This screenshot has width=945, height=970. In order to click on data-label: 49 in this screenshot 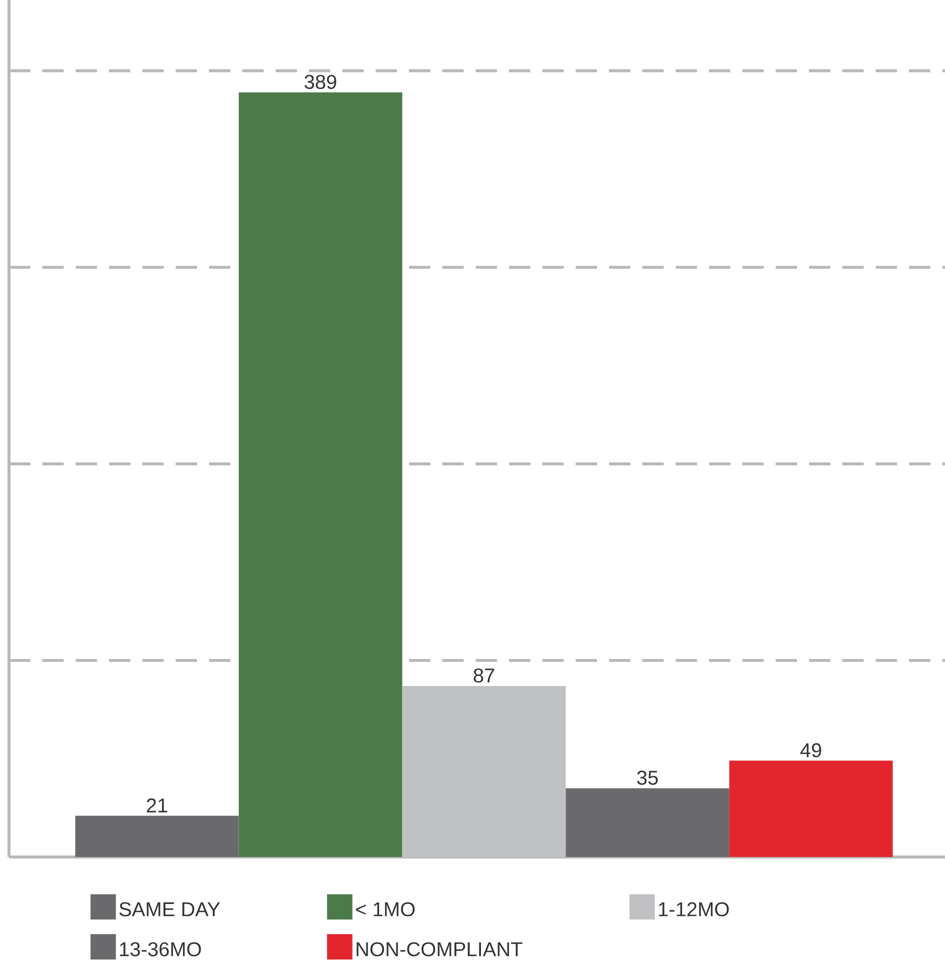, I will do `click(811, 750)`.